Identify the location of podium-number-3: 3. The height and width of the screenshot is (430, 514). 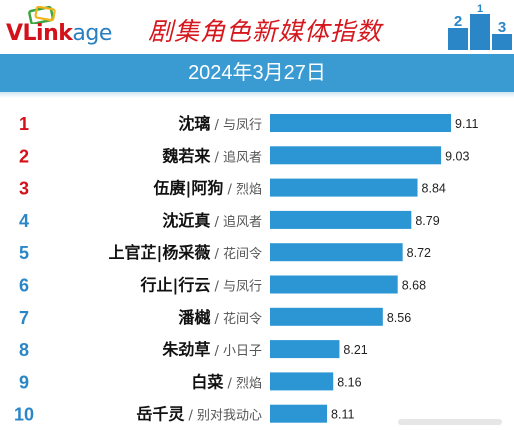
(502, 27).